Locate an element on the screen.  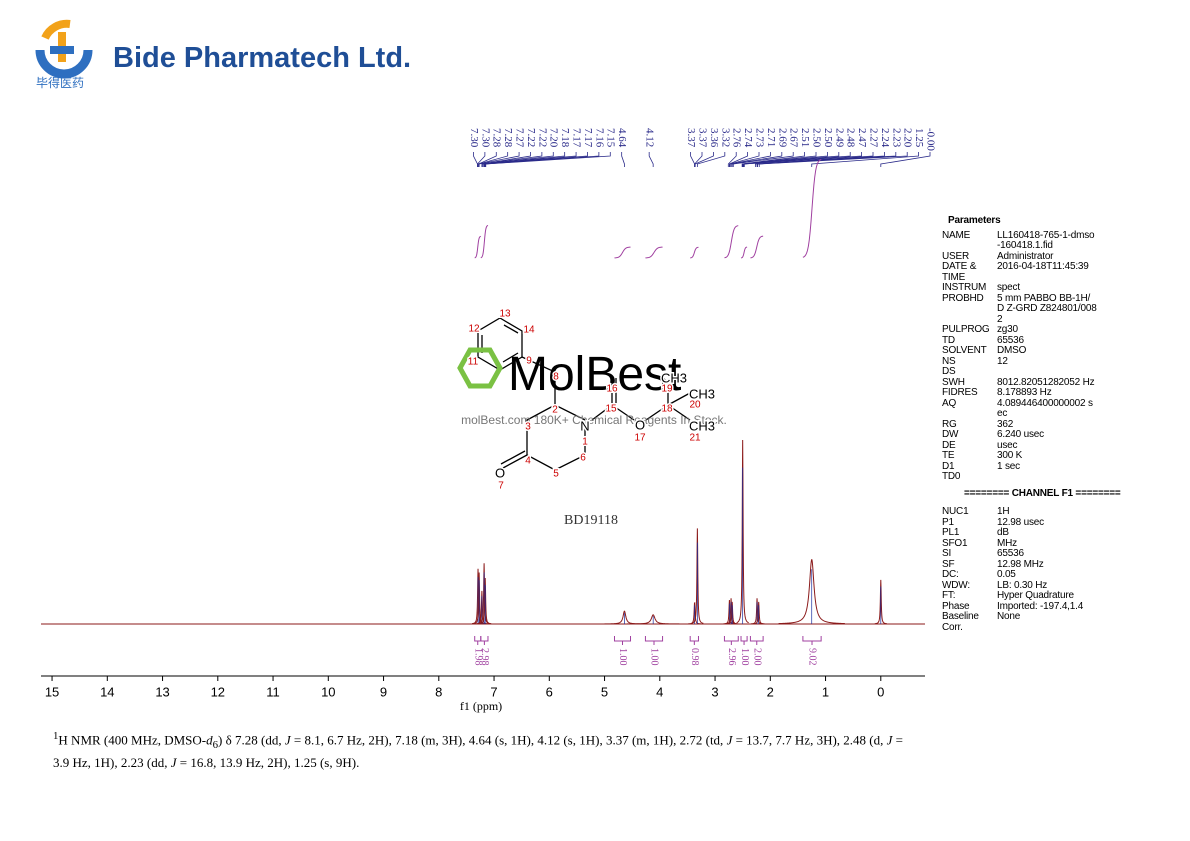
parameter-row: D1 1 sec is located at coordinates (1022, 466).